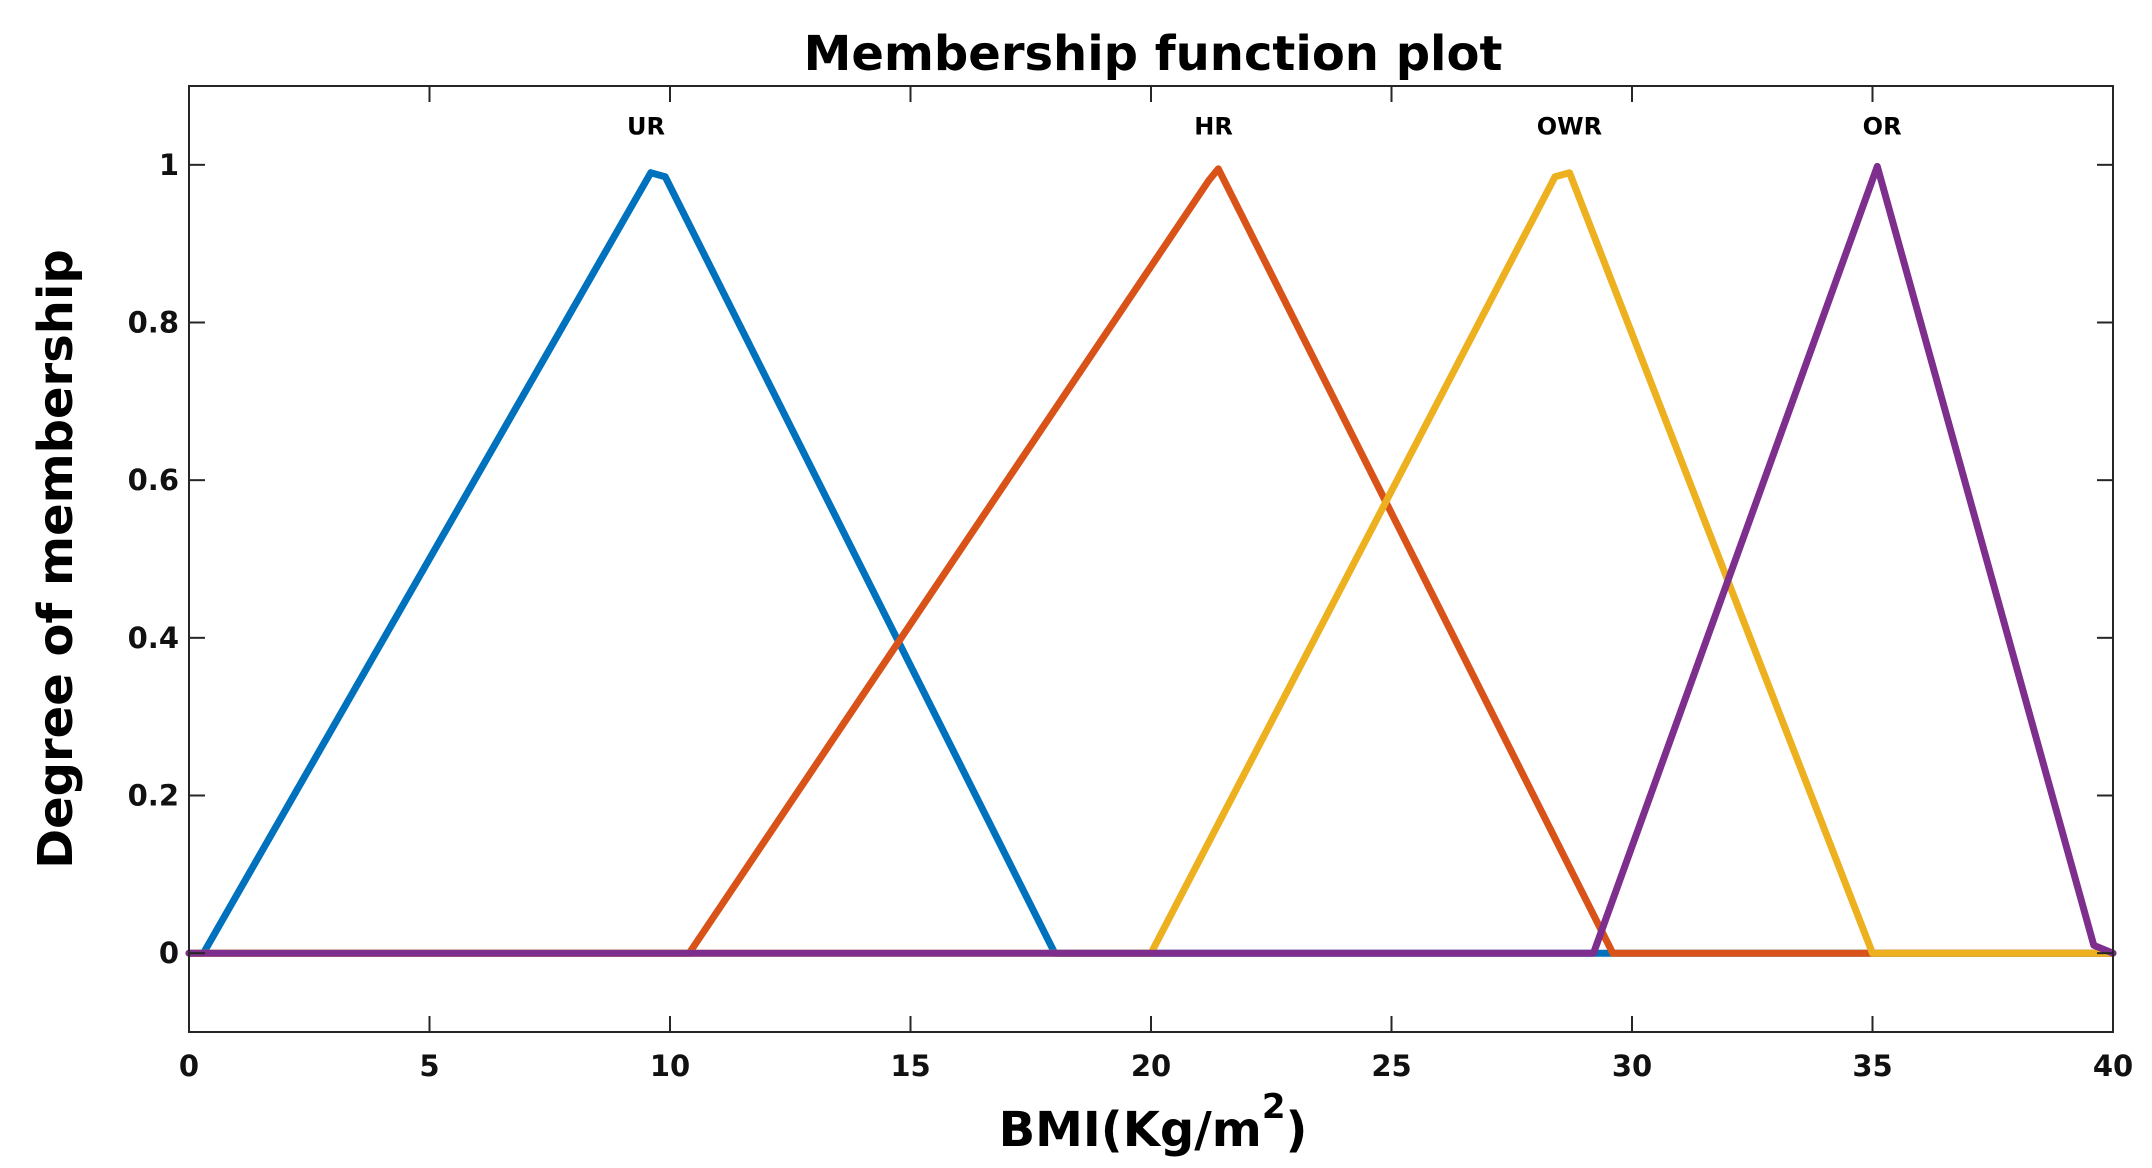 The height and width of the screenshot is (1168, 2152). I want to click on x-tick-labels: 0 5 10 15 20 25 30 35 40, so click(1156, 1066).